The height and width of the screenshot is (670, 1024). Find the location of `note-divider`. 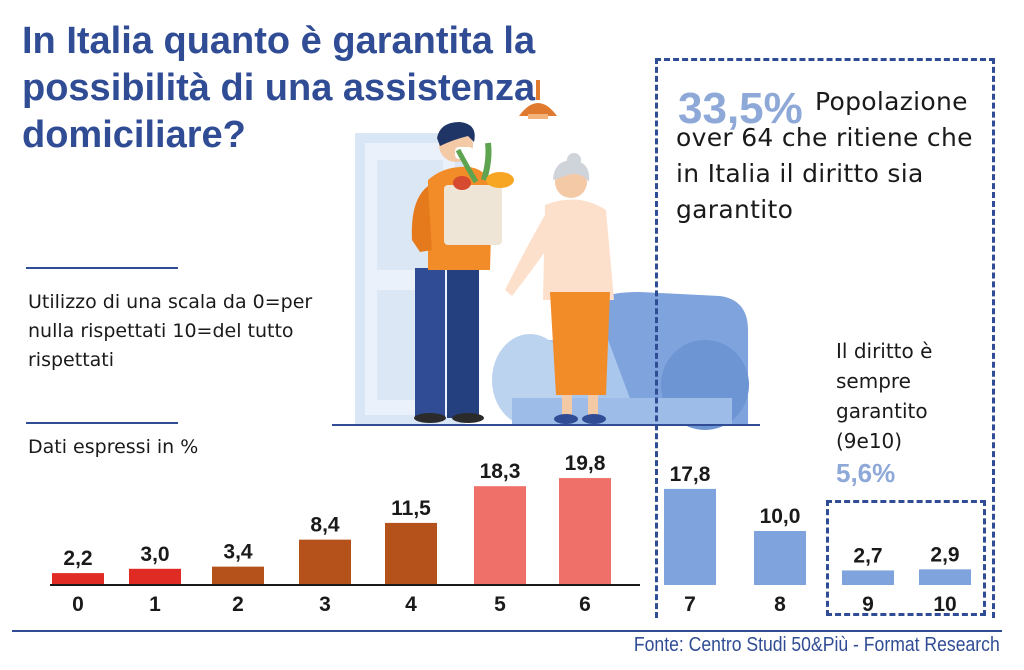

note-divider is located at coordinates (102, 423).